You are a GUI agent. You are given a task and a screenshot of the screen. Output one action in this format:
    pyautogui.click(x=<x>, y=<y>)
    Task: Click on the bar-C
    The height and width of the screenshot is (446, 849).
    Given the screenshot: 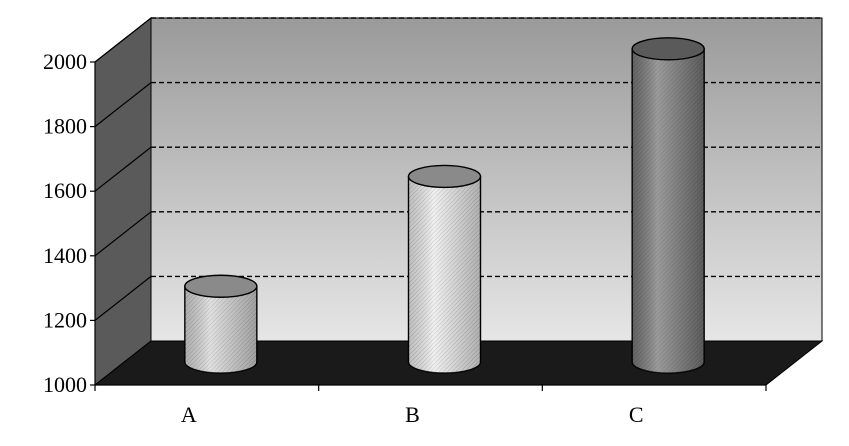 What is the action you would take?
    pyautogui.click(x=668, y=205)
    